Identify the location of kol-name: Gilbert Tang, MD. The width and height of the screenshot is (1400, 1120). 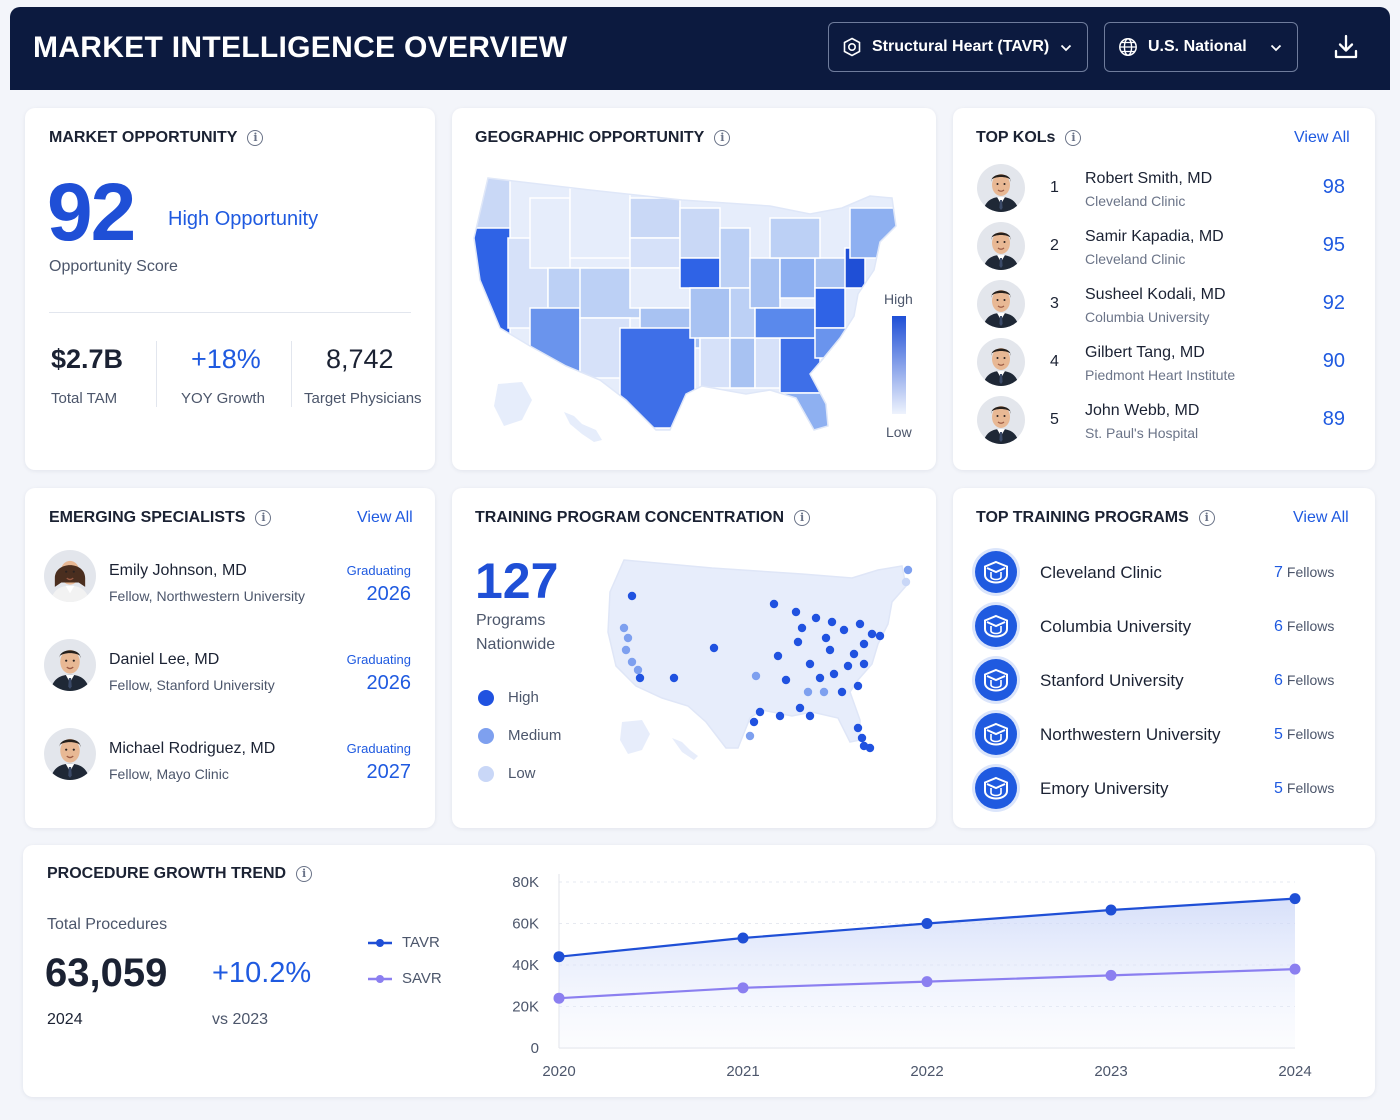
(1145, 352).